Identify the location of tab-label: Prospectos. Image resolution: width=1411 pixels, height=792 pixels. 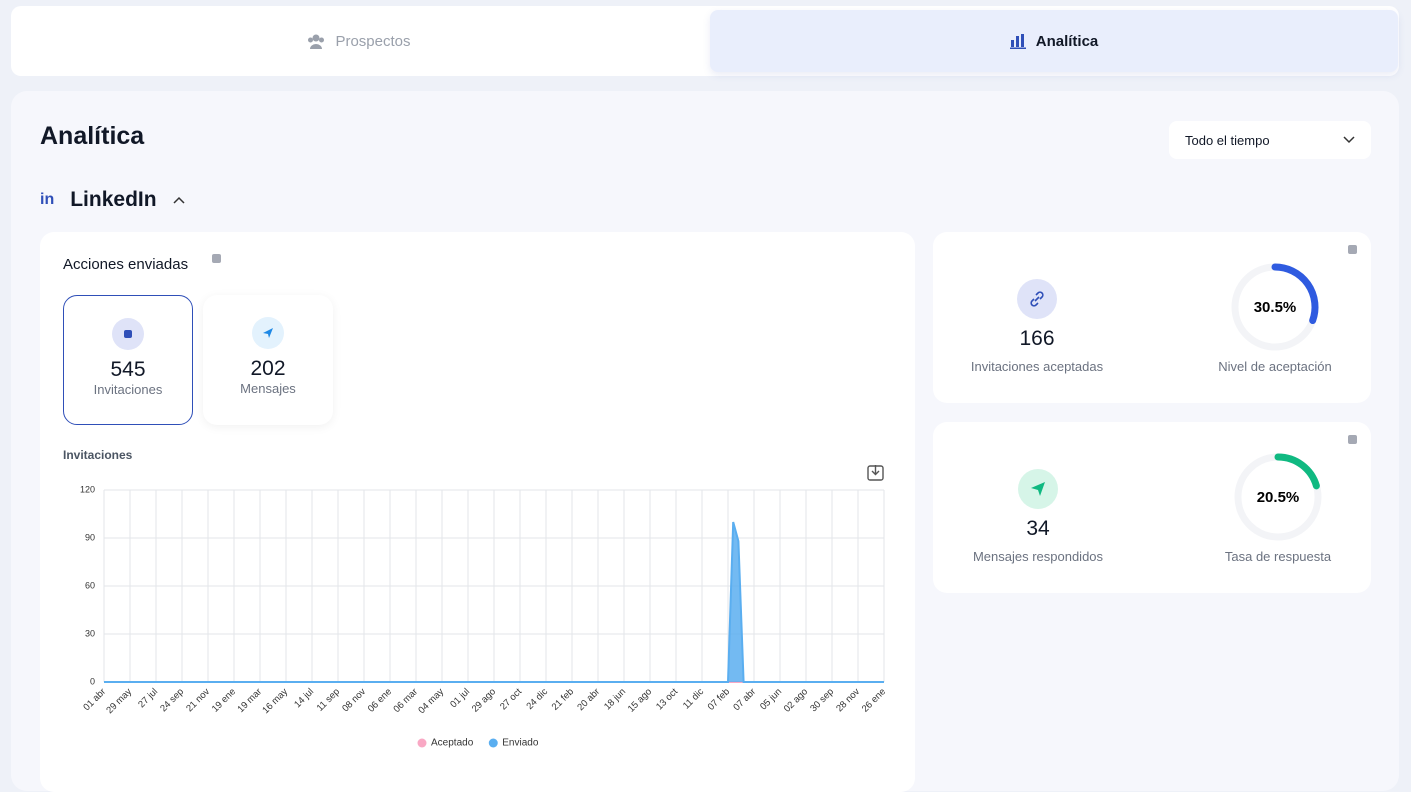
(373, 41).